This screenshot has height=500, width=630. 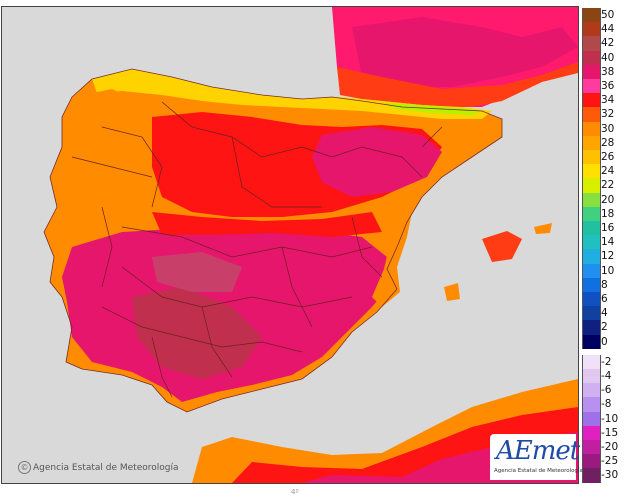 What do you see at coordinates (608, 228) in the screenshot?
I see `legend-label: 16` at bounding box center [608, 228].